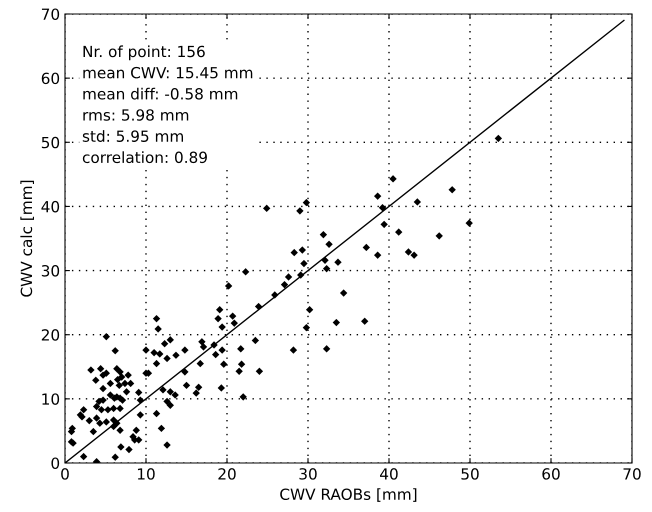 Image resolution: width=652 pixels, height=512 pixels. Describe the element at coordinates (51, 142) in the screenshot. I see `y-tick-label: 50` at that location.